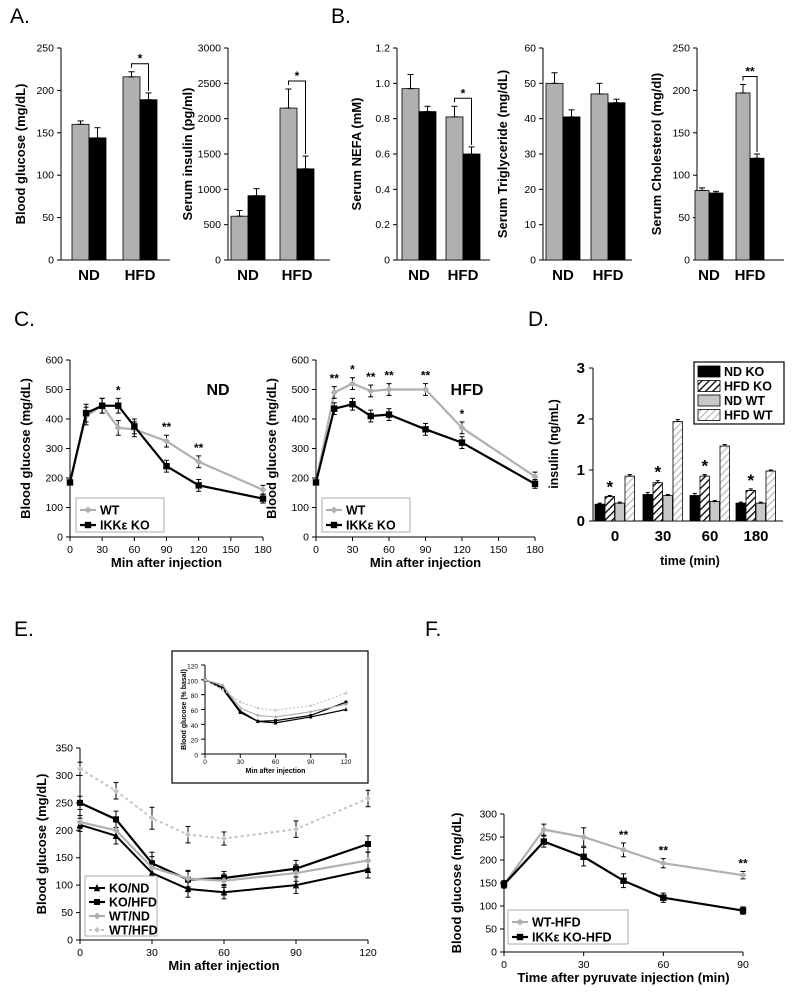 The image size is (800, 998). Describe the element at coordinates (110, 511) in the screenshot. I see `legend-label: WT` at that location.